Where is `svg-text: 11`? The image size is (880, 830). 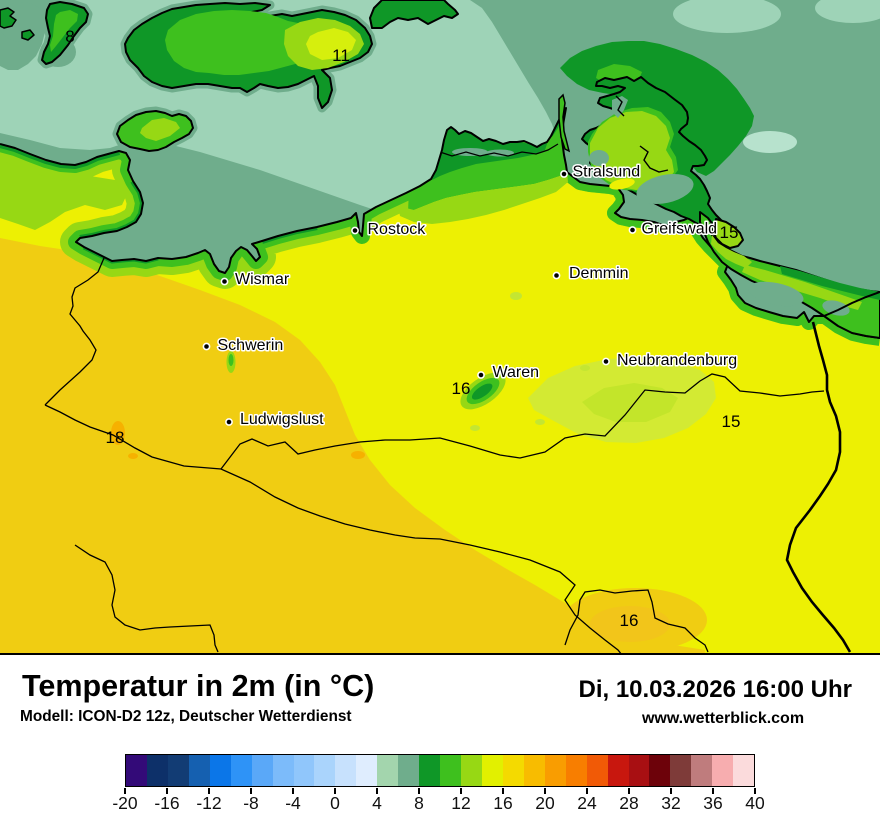
svg-text: 11 is located at coordinates (341, 55).